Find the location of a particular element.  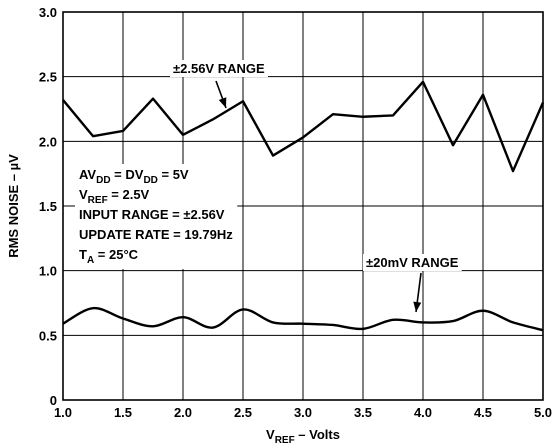

cond-4-main: T is located at coordinates (83, 254).